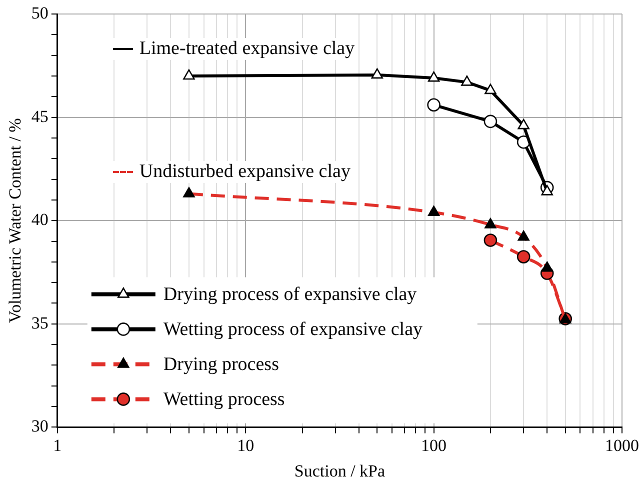 This screenshot has width=644, height=486. I want to click on y-axis-title: Volumetric Water Content / %, so click(15, 220).